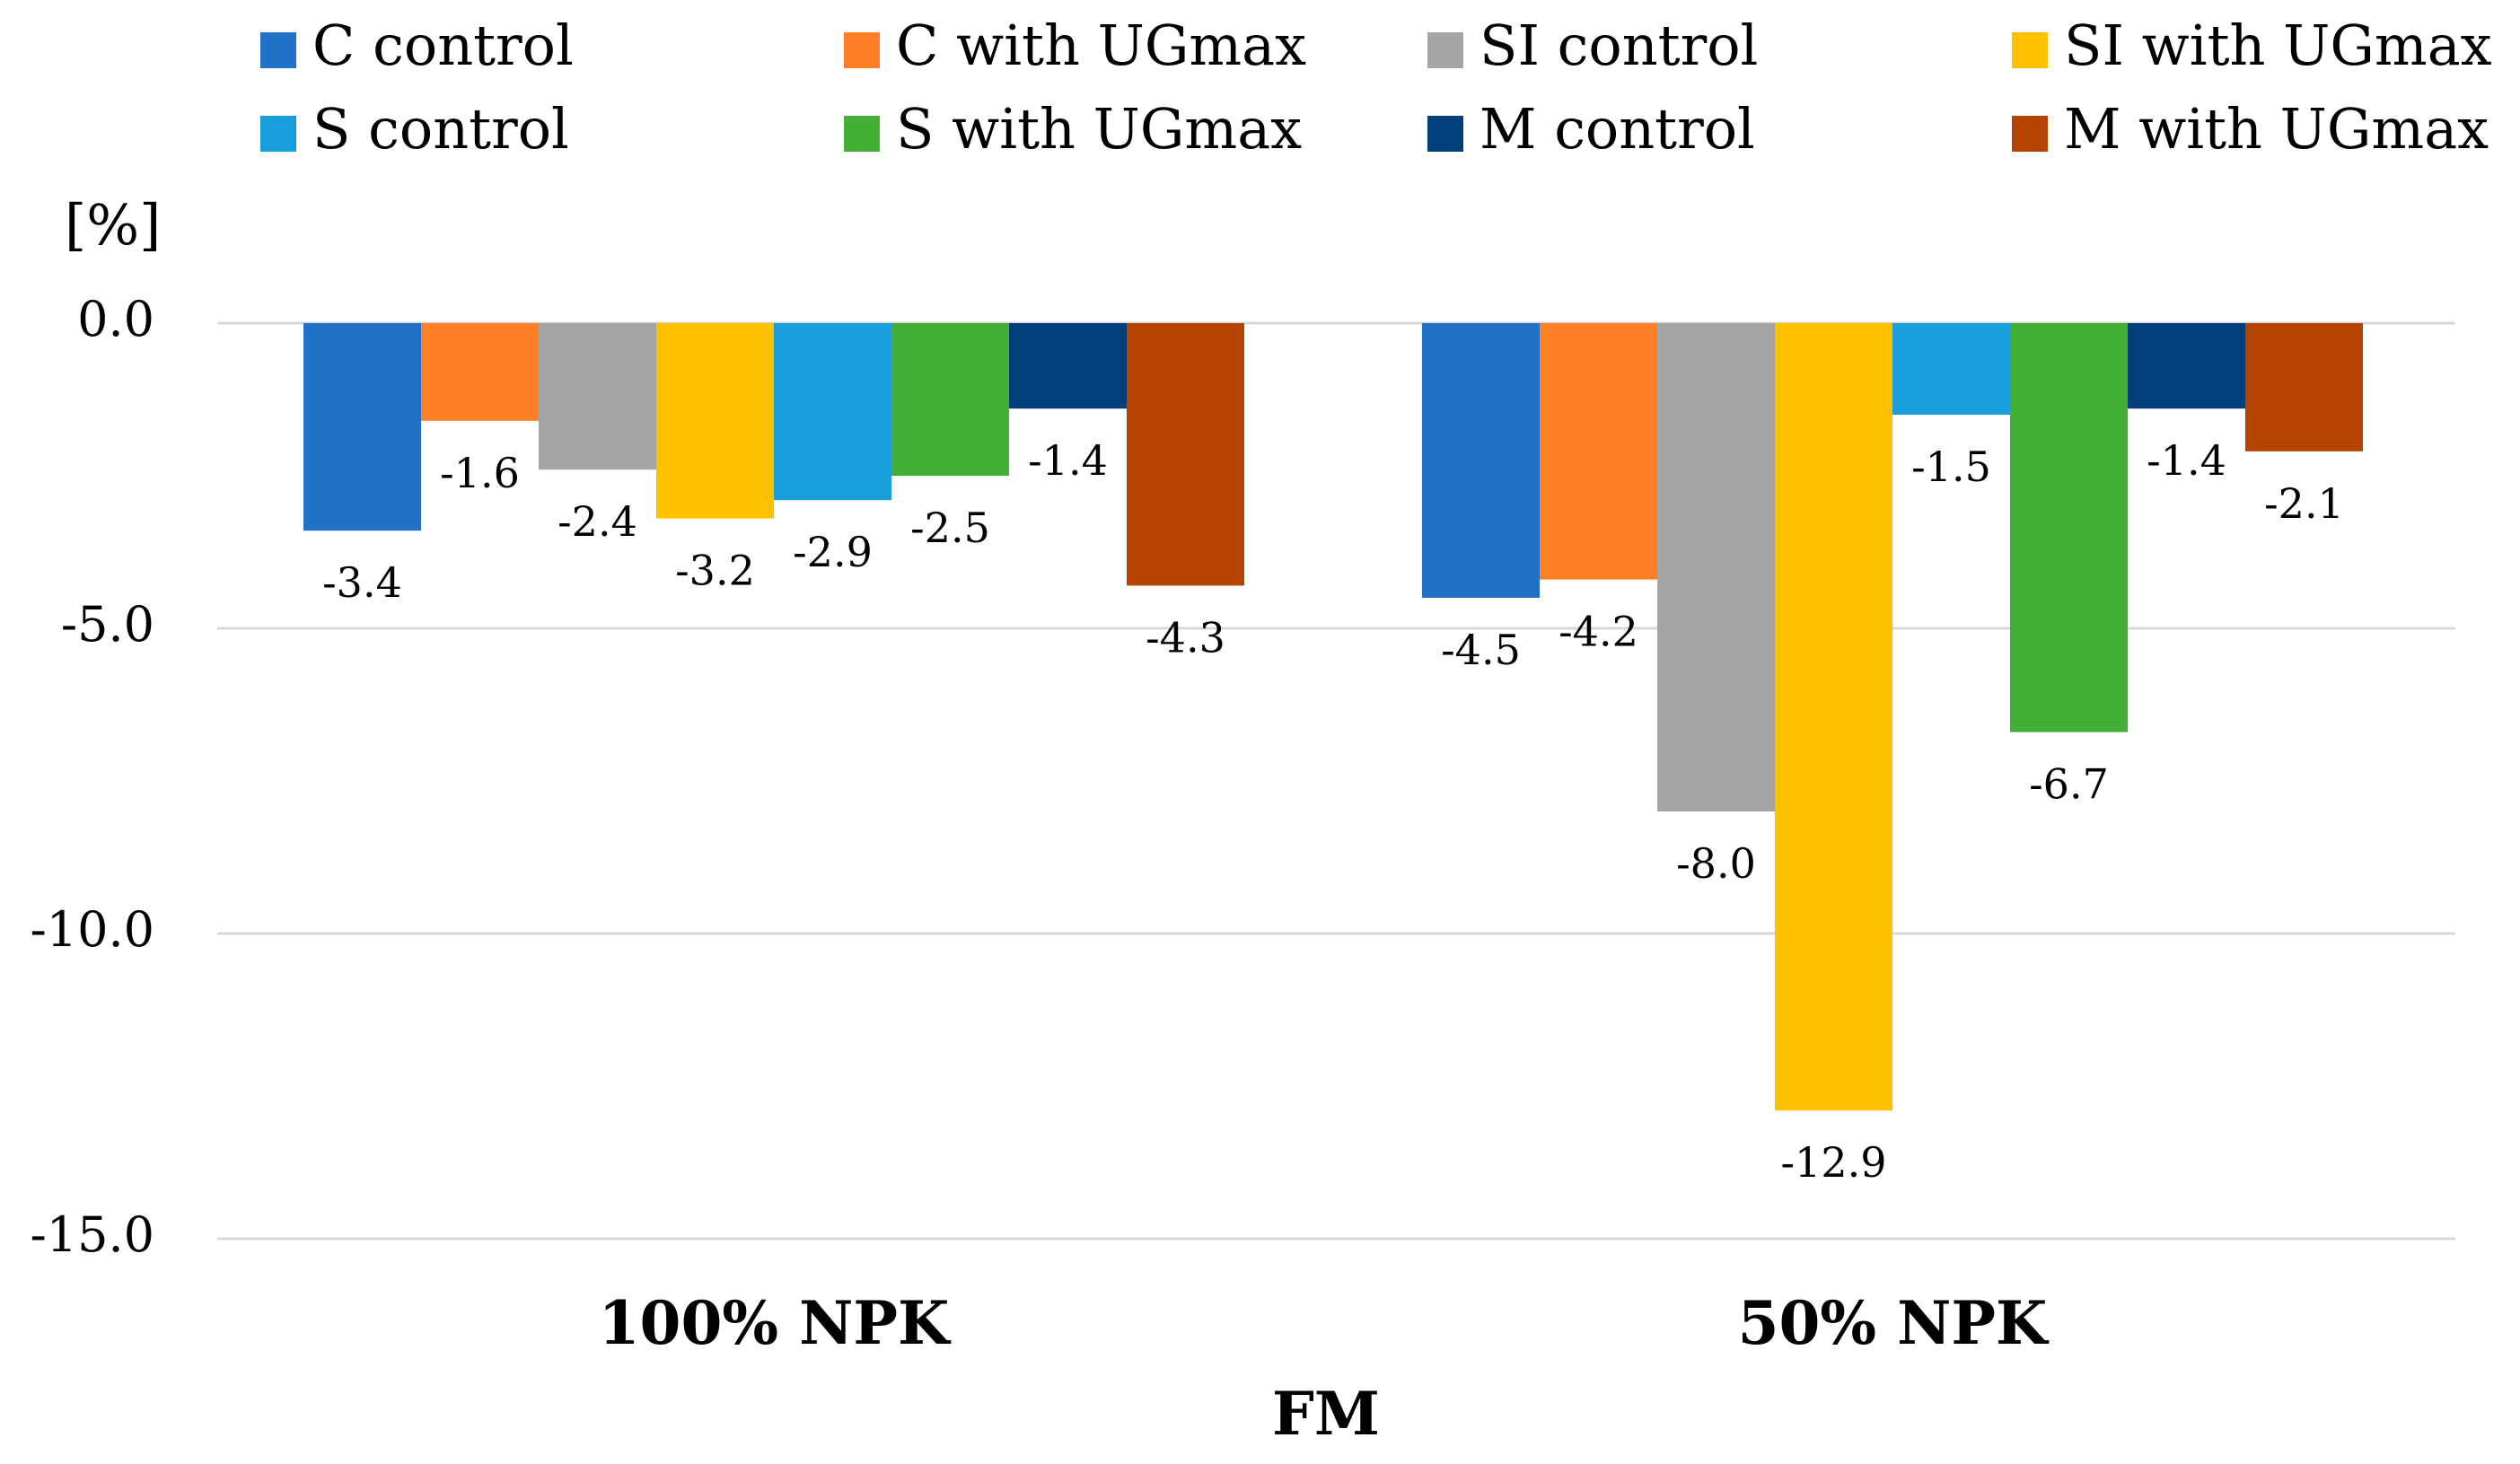  What do you see at coordinates (775, 1323) in the screenshot?
I see `category-label: 100% NPK` at bounding box center [775, 1323].